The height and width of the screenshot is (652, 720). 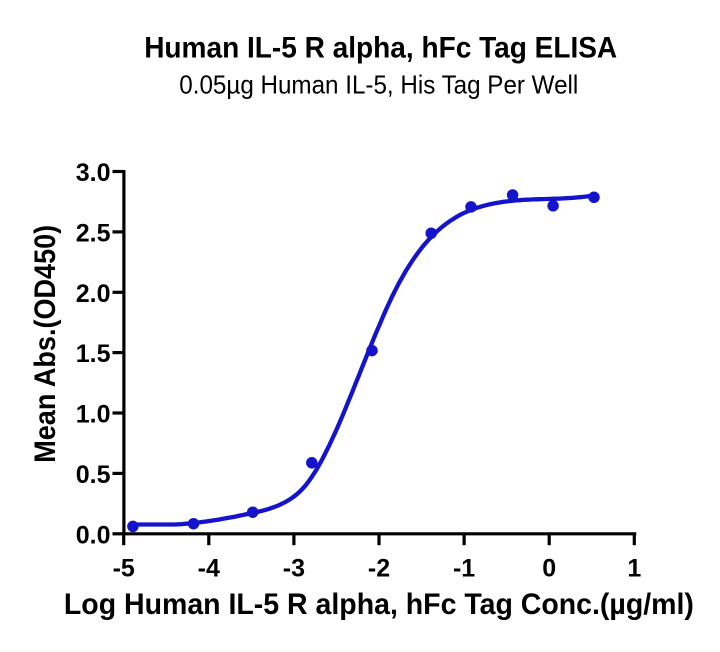 What do you see at coordinates (45, 344) in the screenshot?
I see `svg-text: Mean Abs.(OD450)` at bounding box center [45, 344].